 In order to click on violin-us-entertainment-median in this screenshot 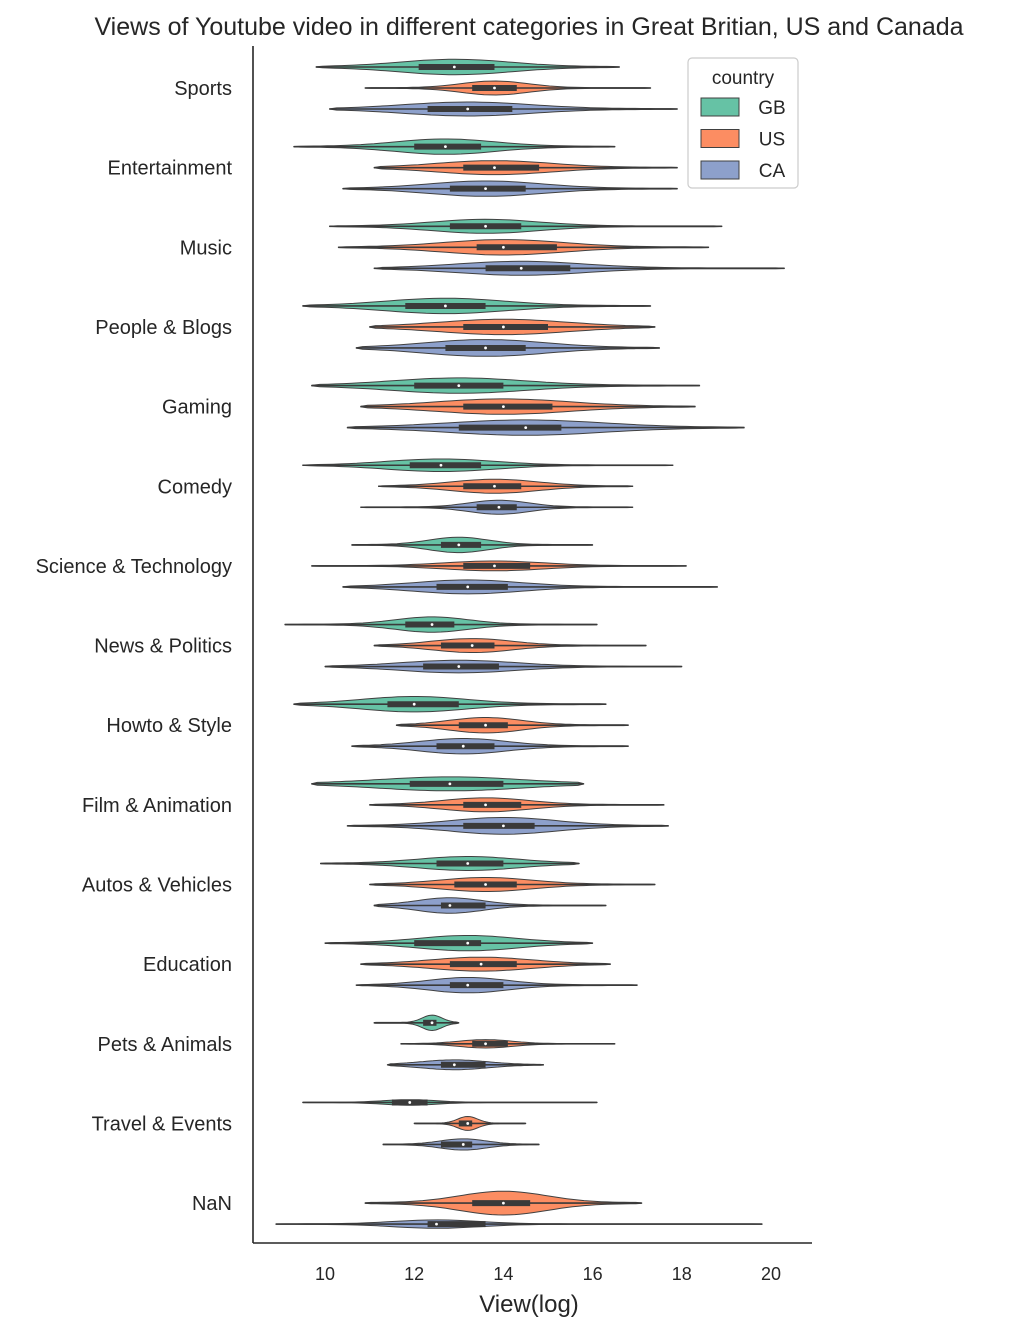, I will do `click(494, 168)`.